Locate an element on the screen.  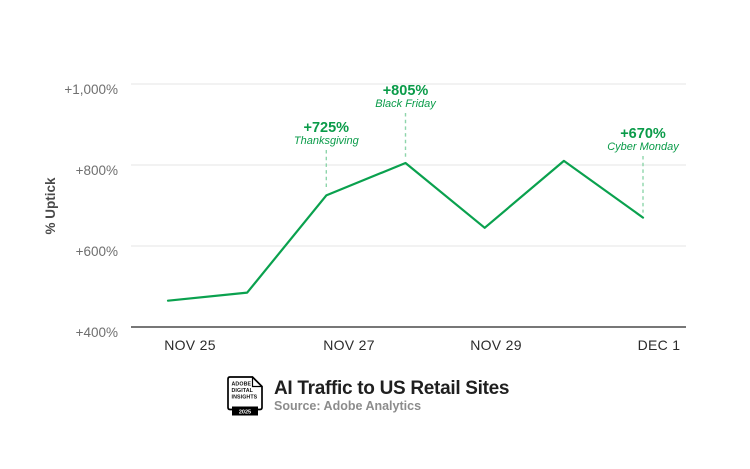
source-attribution: Source: Adobe Analytics is located at coordinates (348, 406).